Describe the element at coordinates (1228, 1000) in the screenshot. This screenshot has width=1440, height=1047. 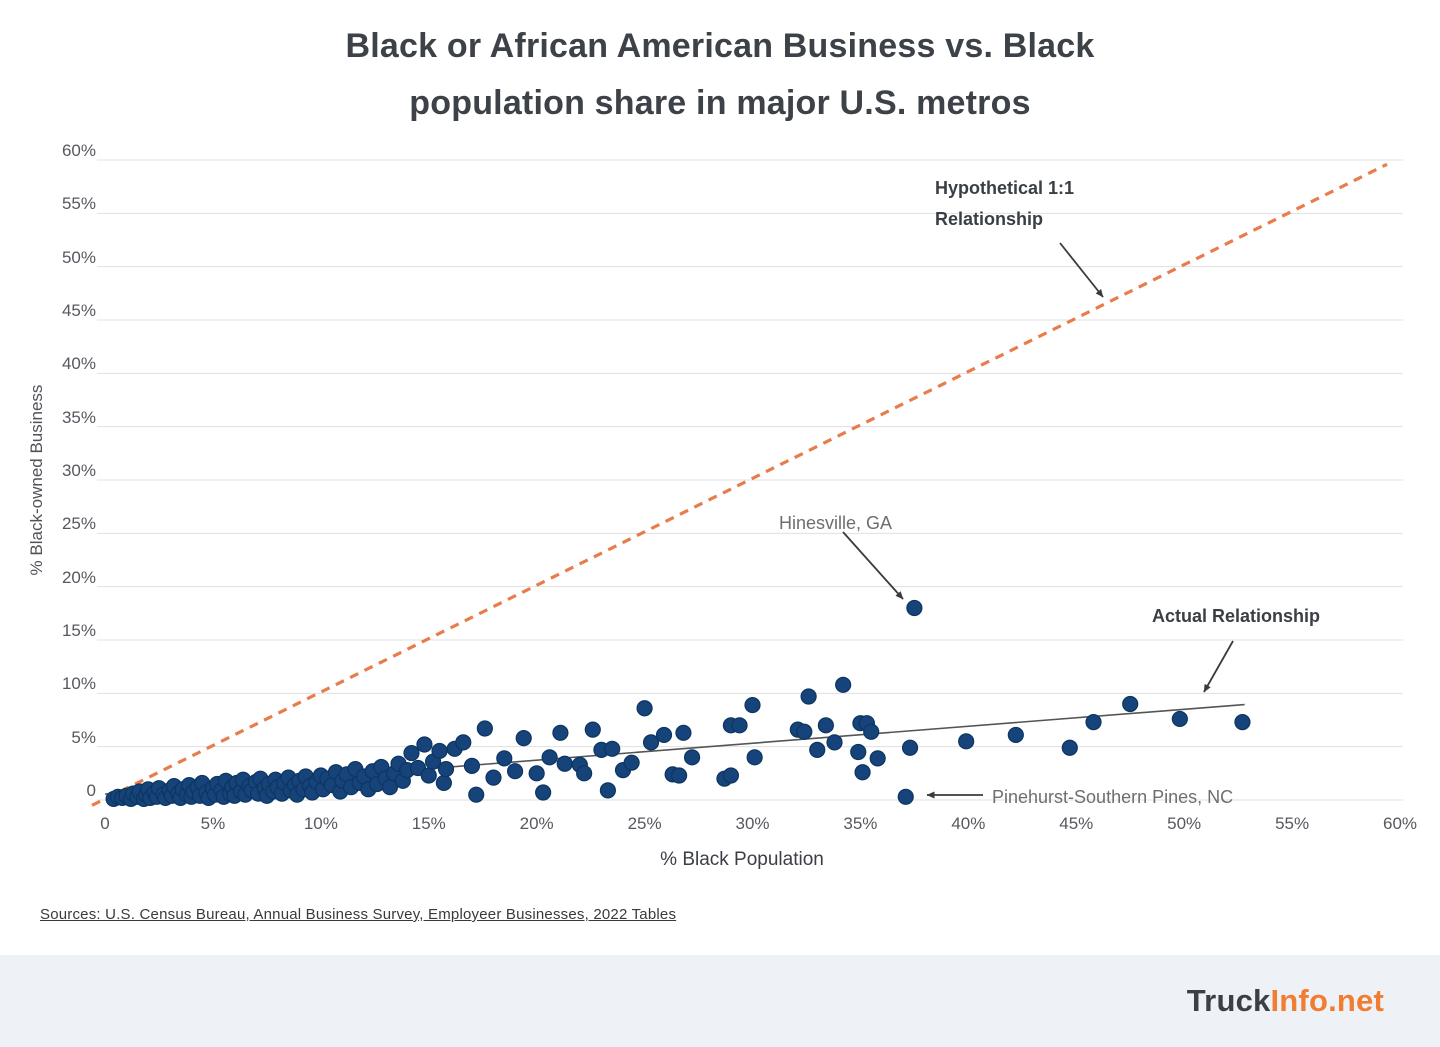
I see `logo-prefix: Truck` at that location.